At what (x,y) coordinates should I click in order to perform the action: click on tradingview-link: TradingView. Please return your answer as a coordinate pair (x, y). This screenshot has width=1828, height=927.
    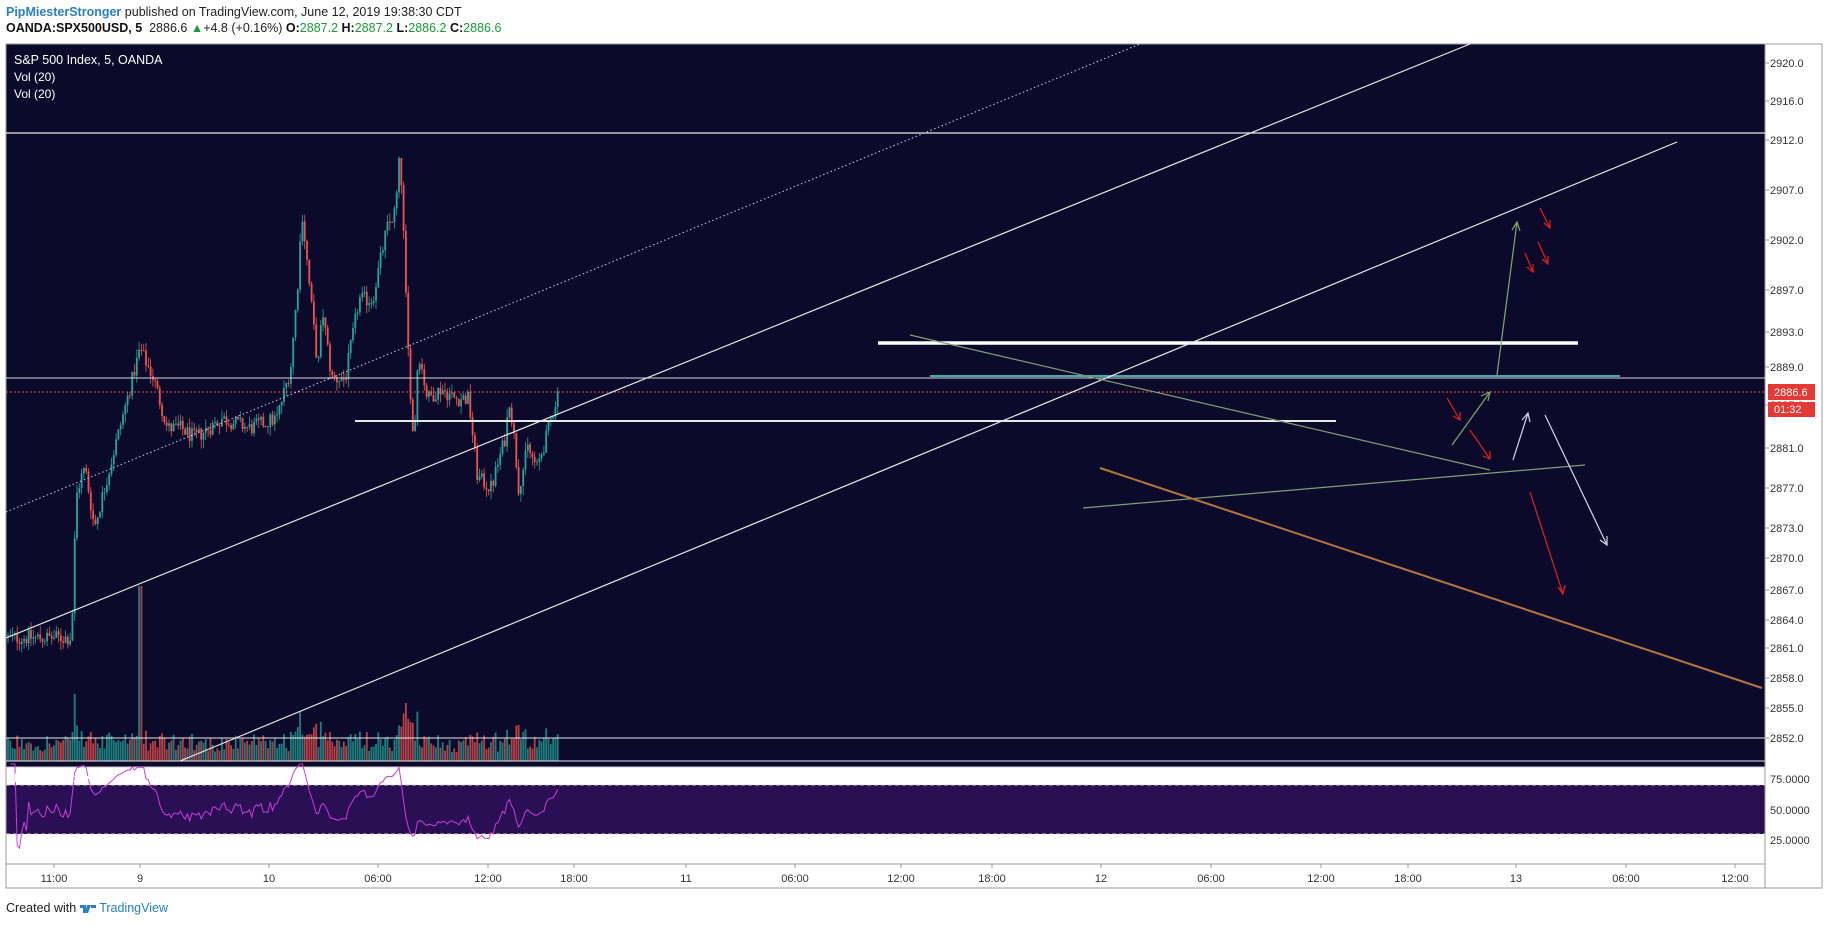
    Looking at the image, I should click on (133, 908).